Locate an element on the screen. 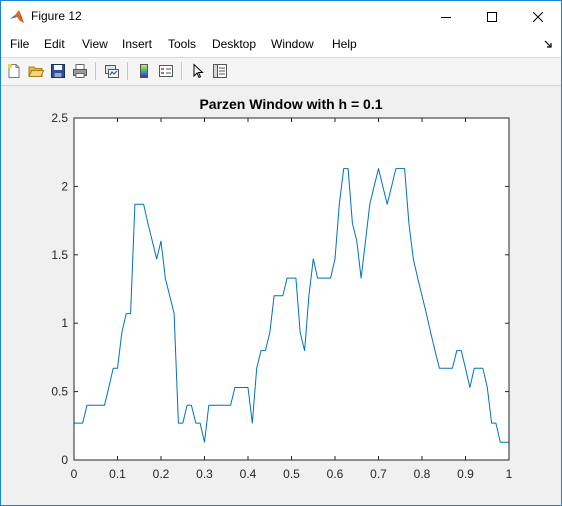 The width and height of the screenshot is (562, 506). edit-plot-pointer-icon is located at coordinates (198, 71).